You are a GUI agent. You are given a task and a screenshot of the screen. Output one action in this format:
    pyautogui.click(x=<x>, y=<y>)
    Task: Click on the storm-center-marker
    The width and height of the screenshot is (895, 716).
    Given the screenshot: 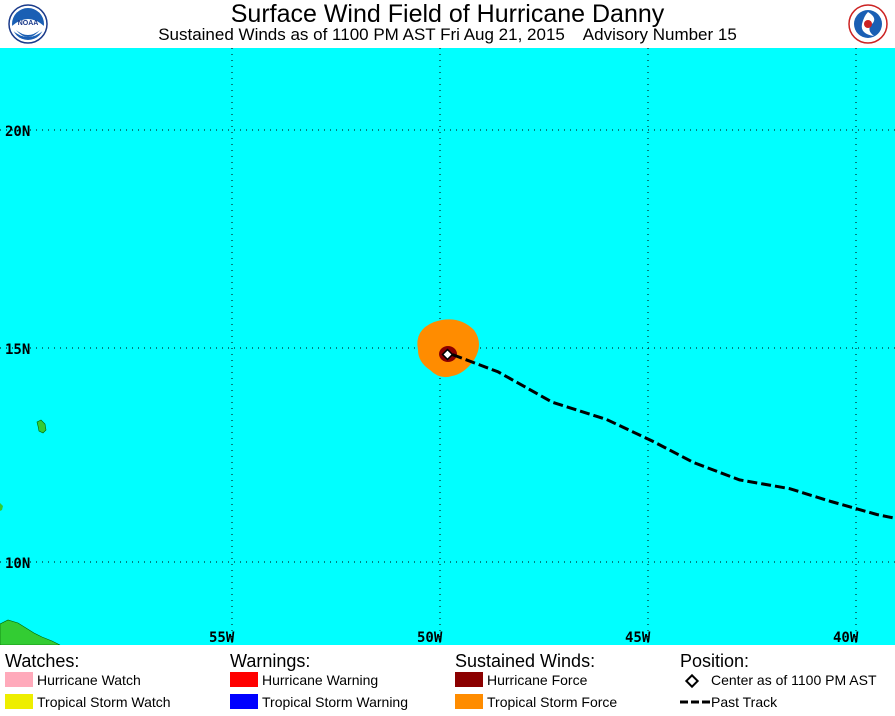 What is the action you would take?
    pyautogui.click(x=447, y=354)
    